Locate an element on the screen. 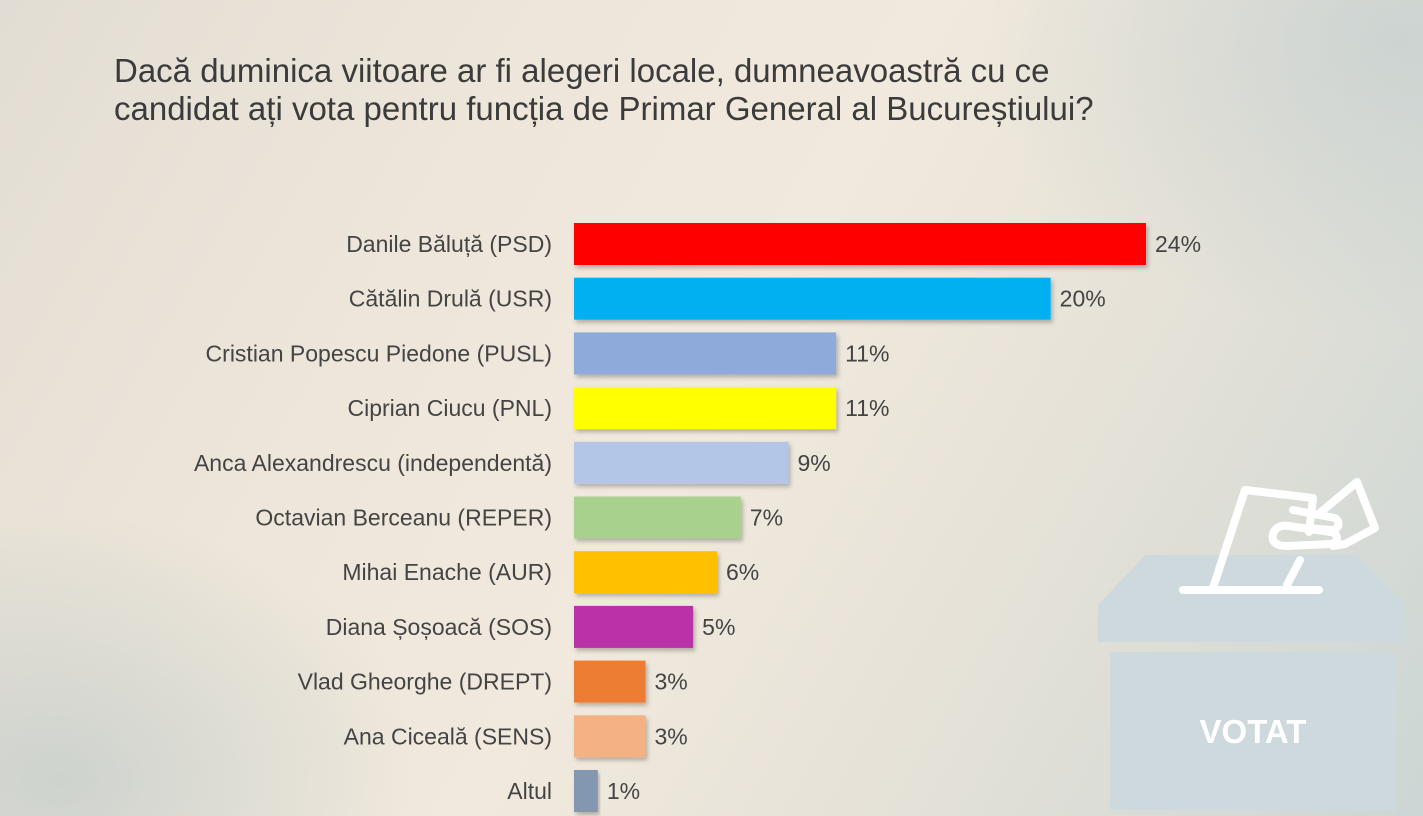 Image resolution: width=1423 pixels, height=816 pixels. value-label: 6% is located at coordinates (742, 572).